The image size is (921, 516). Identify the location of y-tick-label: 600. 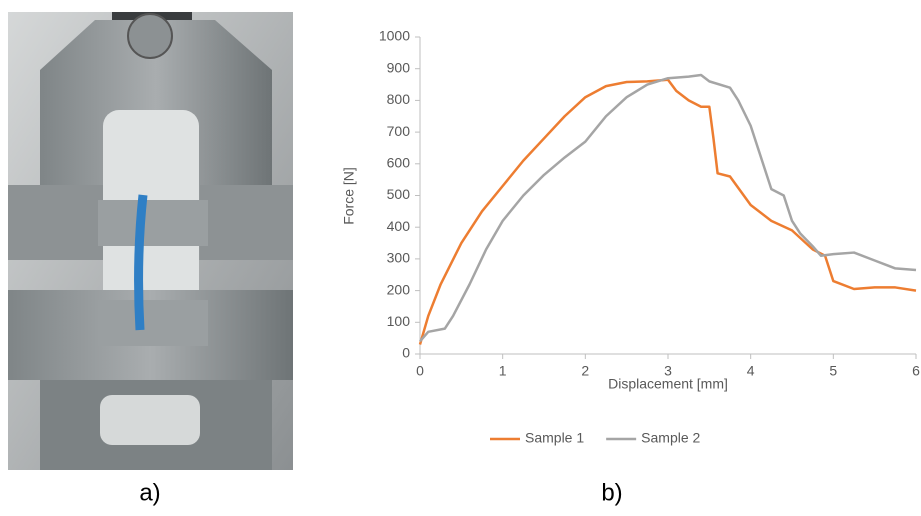
(399, 163).